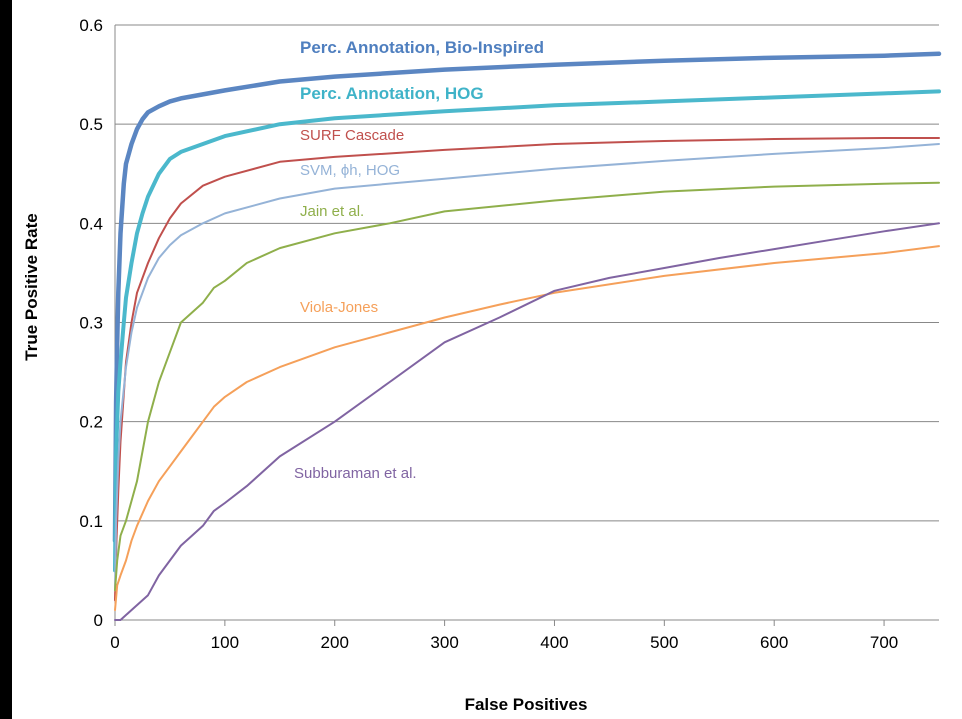 The width and height of the screenshot is (962, 719). What do you see at coordinates (422, 47) in the screenshot?
I see `series-label-perc-bio: Perc. Annotation, Bio-Inspired` at bounding box center [422, 47].